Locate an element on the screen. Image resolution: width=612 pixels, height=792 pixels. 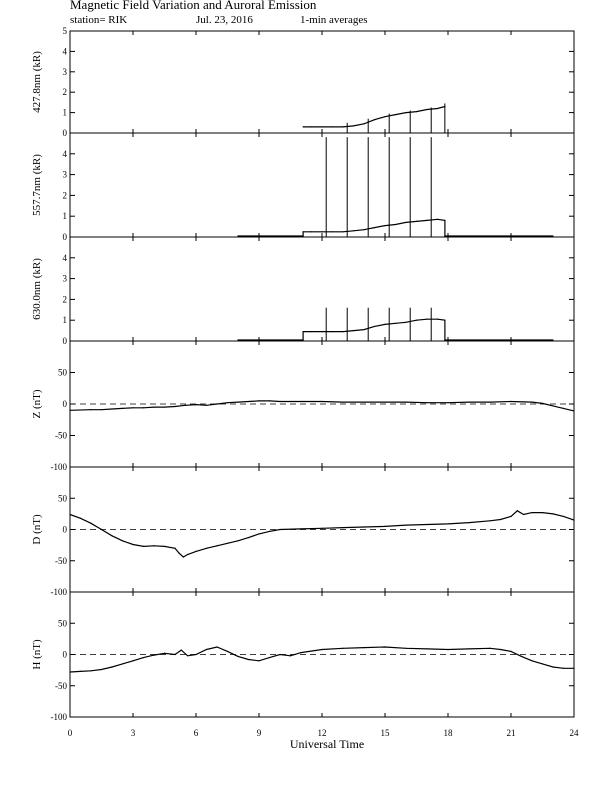
panel-3: 0 1 2 3 4 630.0nm (kR) is located at coordinates (303, 291).